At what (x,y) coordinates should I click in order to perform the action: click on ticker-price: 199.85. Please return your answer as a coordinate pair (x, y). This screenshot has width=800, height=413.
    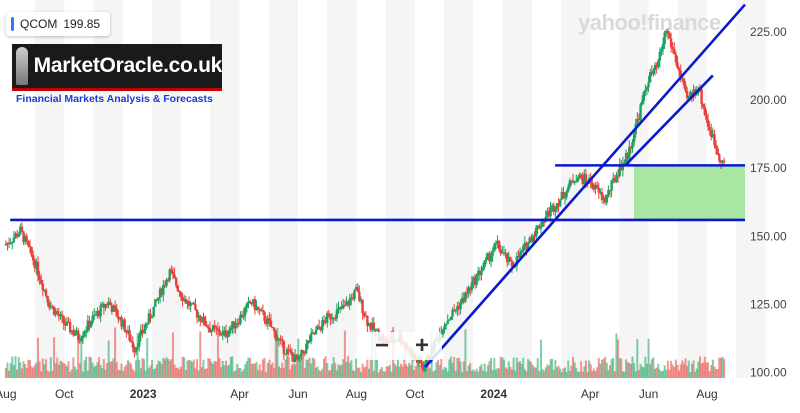
    Looking at the image, I should click on (82, 24).